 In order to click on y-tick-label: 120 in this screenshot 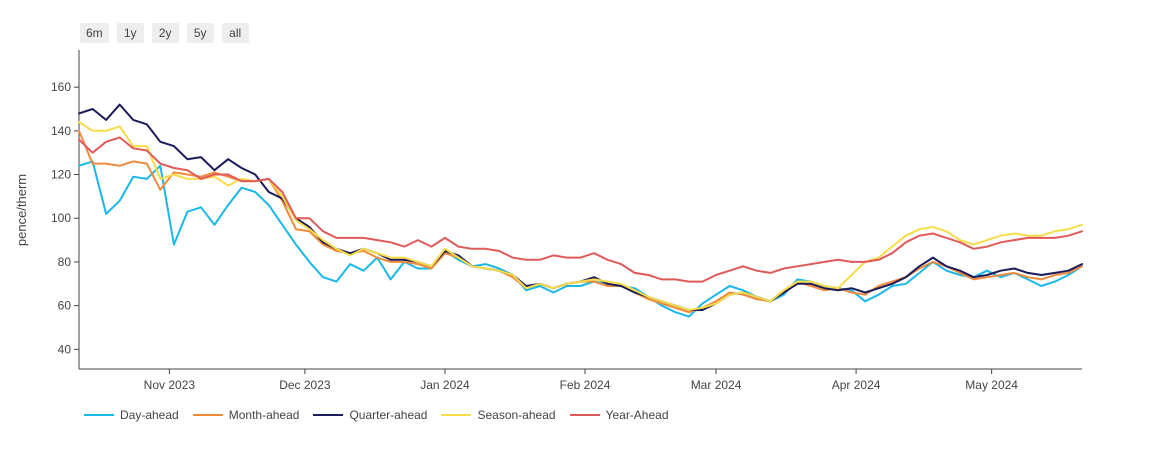, I will do `click(61, 175)`.